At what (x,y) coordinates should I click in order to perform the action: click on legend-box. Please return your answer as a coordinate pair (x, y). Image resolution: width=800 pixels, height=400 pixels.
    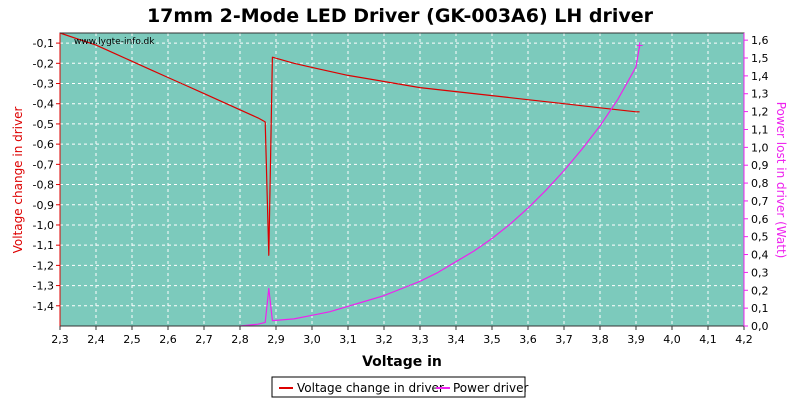
    Looking at the image, I should click on (398, 387).